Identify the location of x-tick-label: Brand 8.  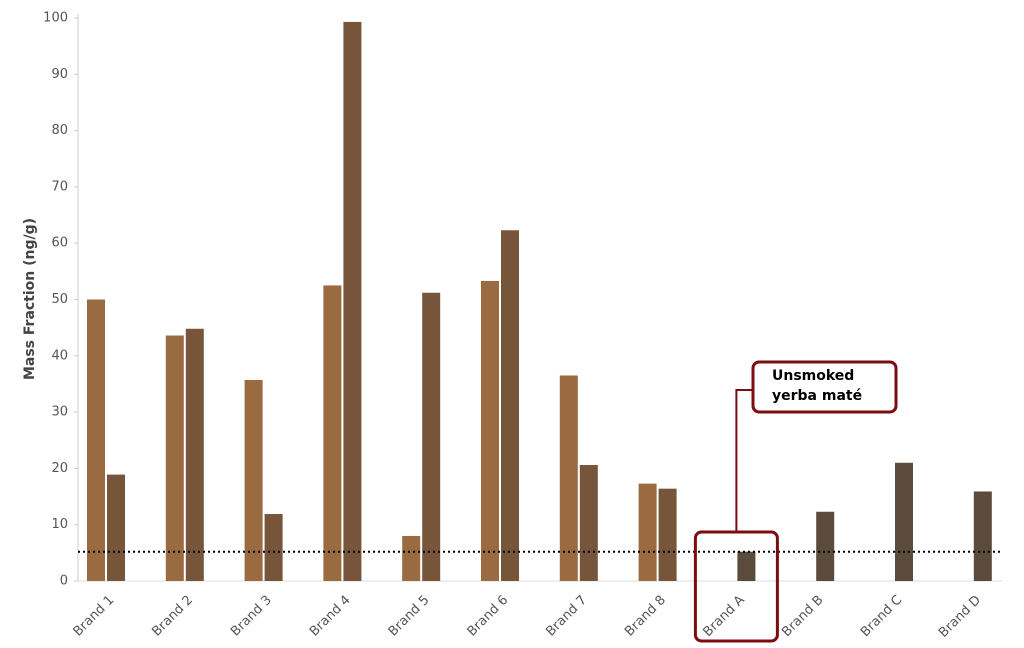
(645, 616).